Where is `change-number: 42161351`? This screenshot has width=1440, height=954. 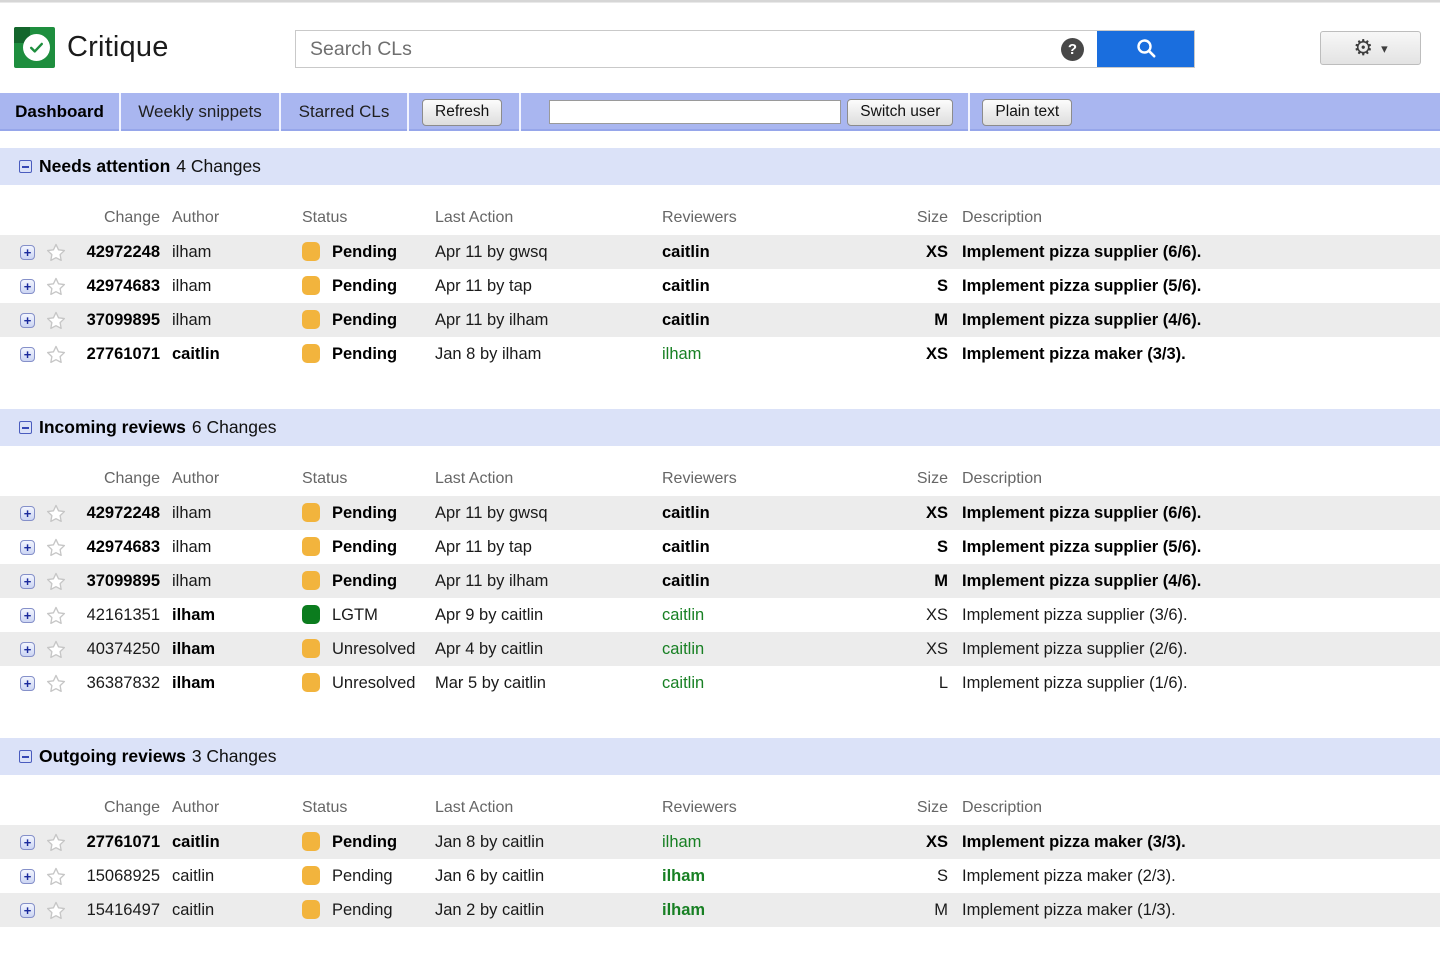 change-number: 42161351 is located at coordinates (123, 614).